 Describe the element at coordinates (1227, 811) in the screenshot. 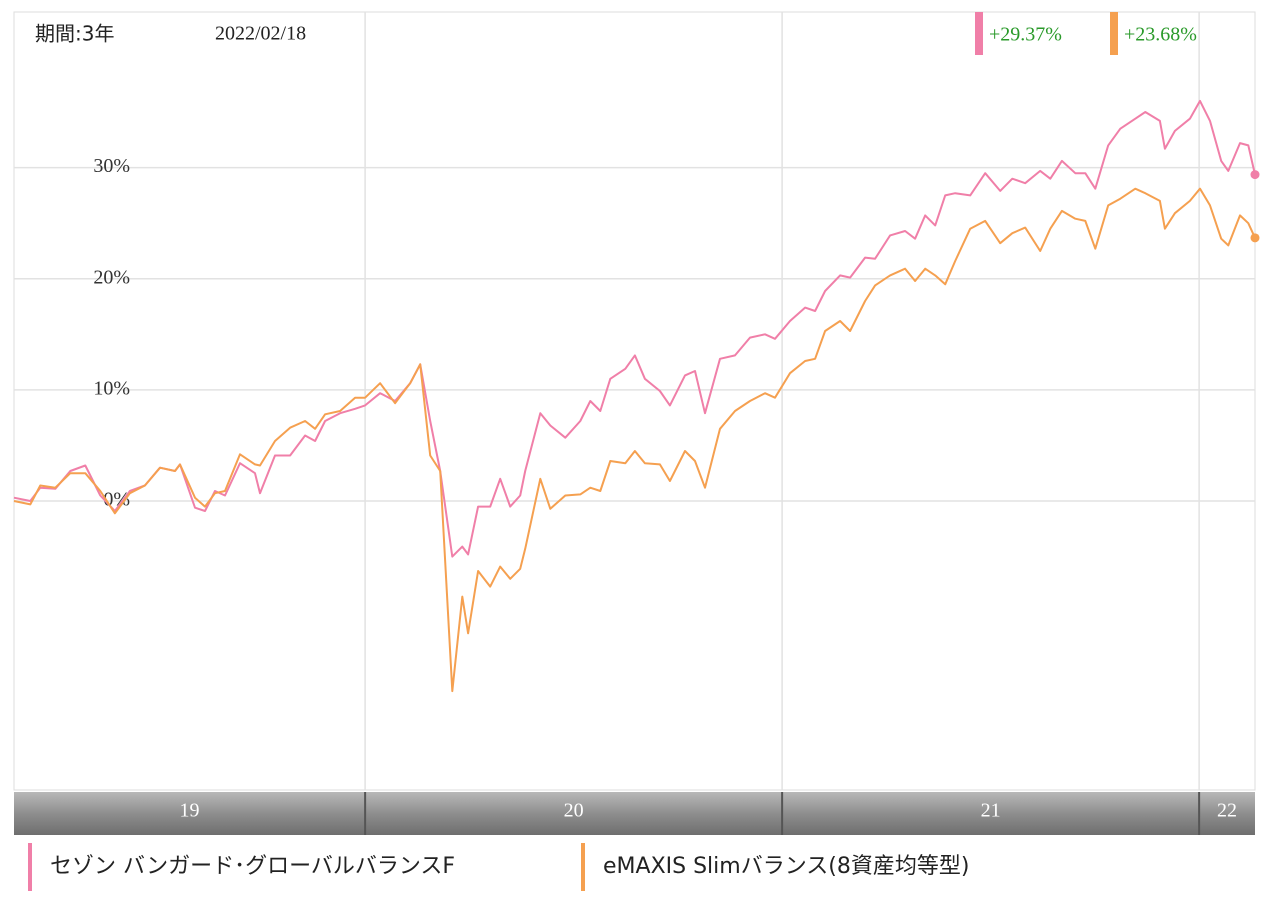

I see `x-tick-label: 22` at that location.